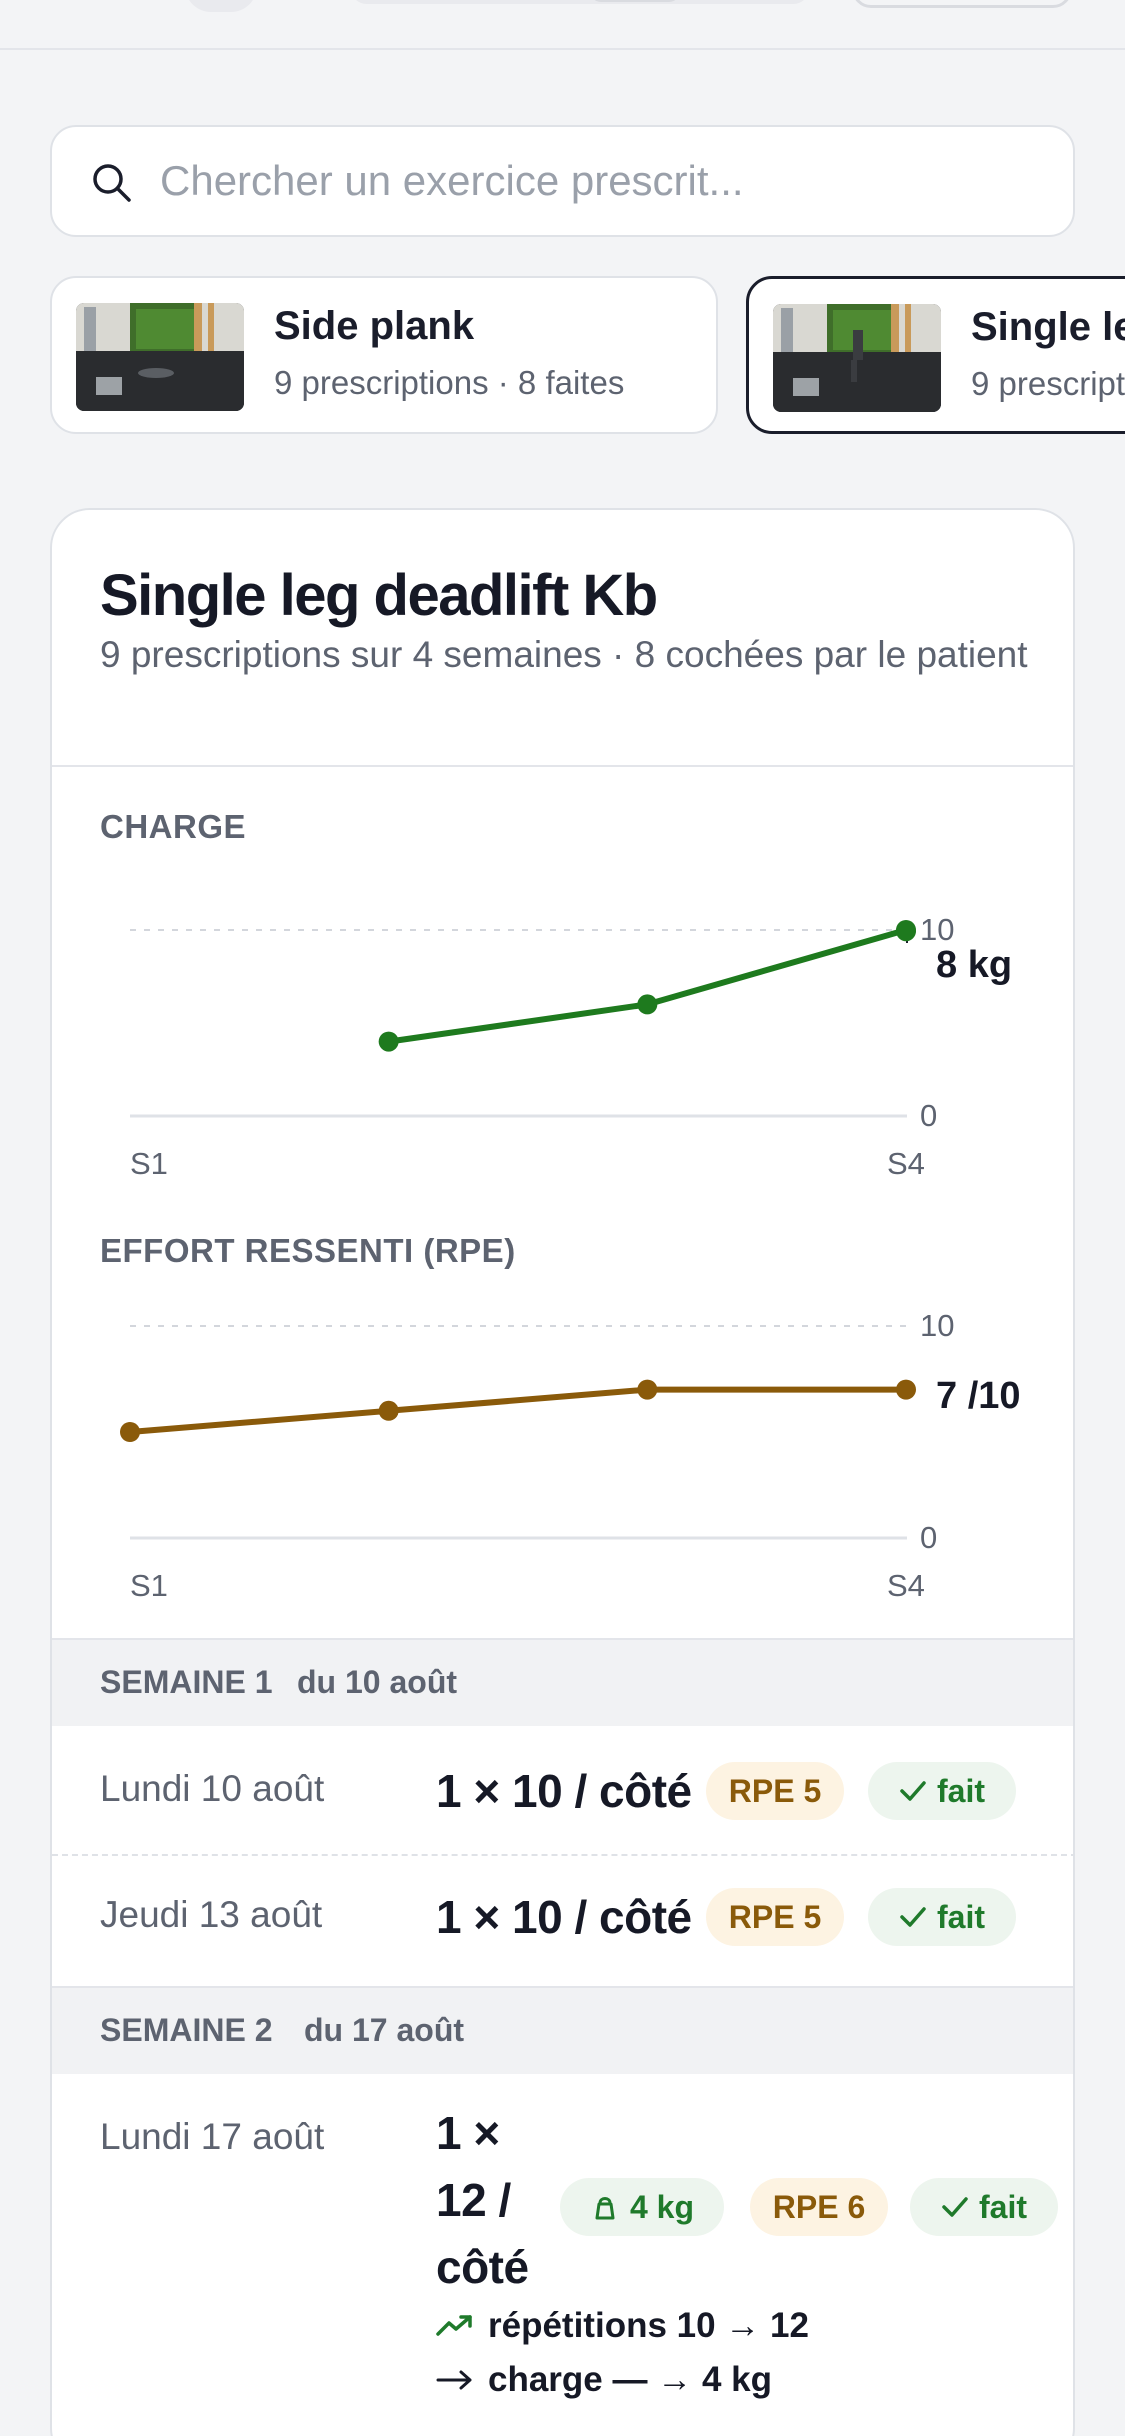  What do you see at coordinates (468, 2133) in the screenshot?
I see `sets-line: 1 ×` at bounding box center [468, 2133].